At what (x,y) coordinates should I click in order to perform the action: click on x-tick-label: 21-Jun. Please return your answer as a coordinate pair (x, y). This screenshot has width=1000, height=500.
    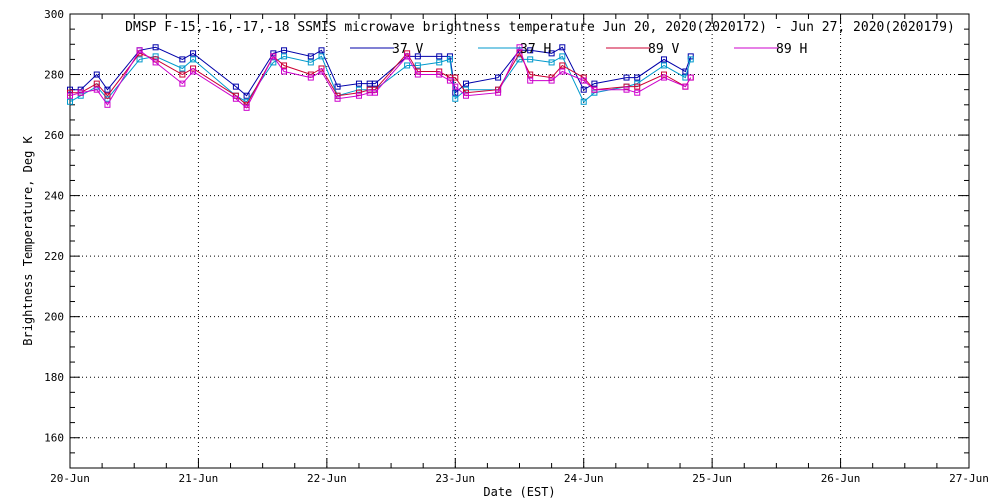
    Looking at the image, I should click on (199, 478).